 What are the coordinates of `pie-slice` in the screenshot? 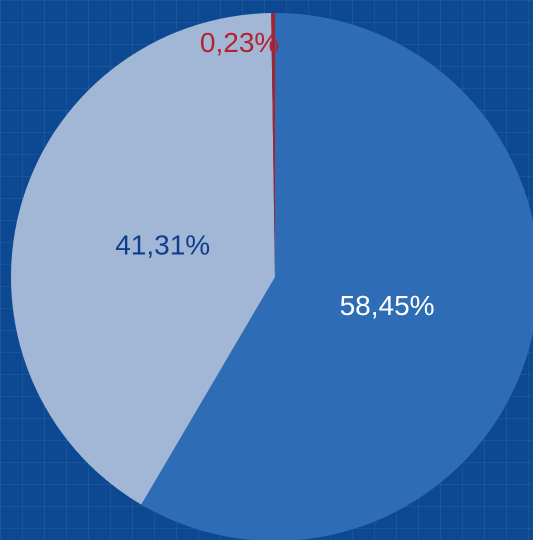 It's located at (273, 145).